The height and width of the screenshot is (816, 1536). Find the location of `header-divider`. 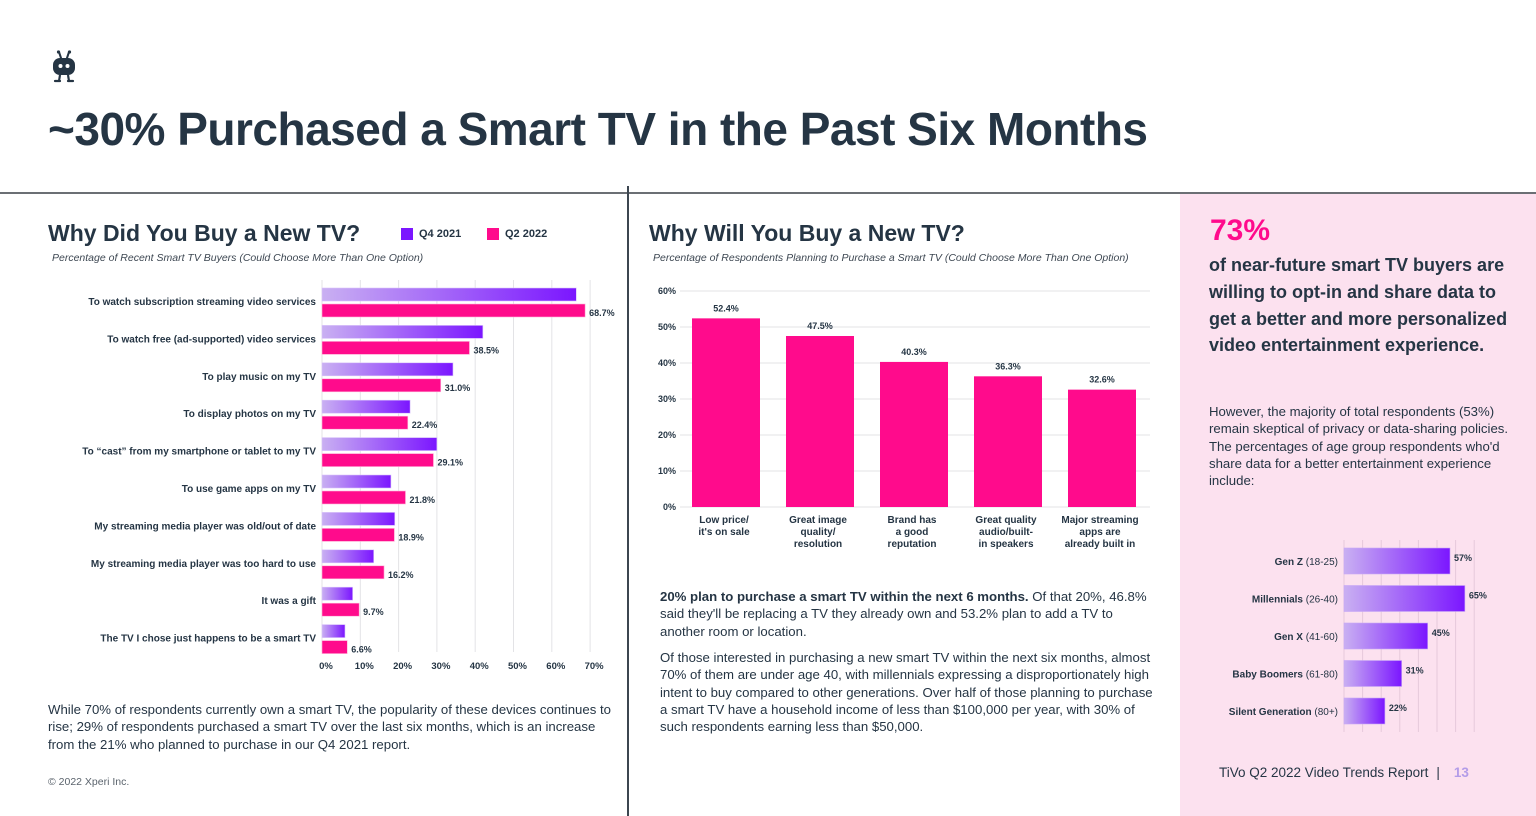

header-divider is located at coordinates (768, 193).